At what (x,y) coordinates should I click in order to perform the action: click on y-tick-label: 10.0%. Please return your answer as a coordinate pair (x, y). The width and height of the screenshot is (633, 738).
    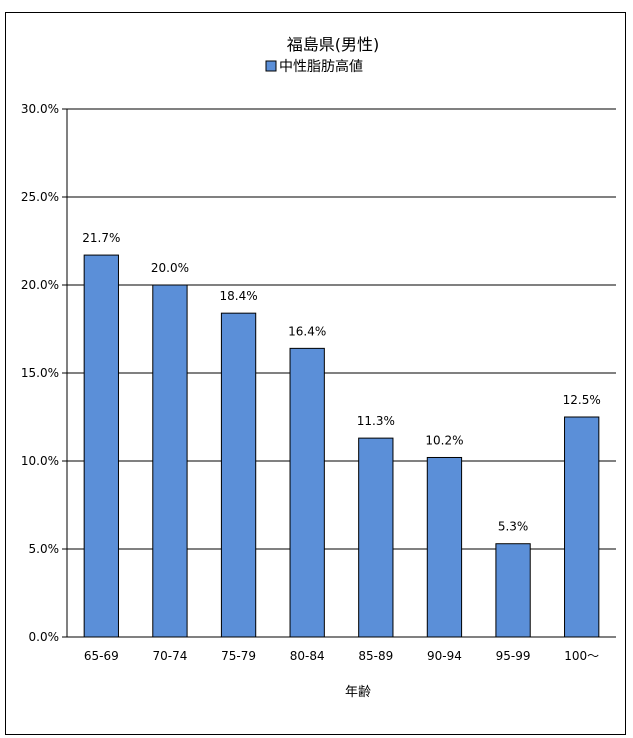
    Looking at the image, I should click on (40, 461).